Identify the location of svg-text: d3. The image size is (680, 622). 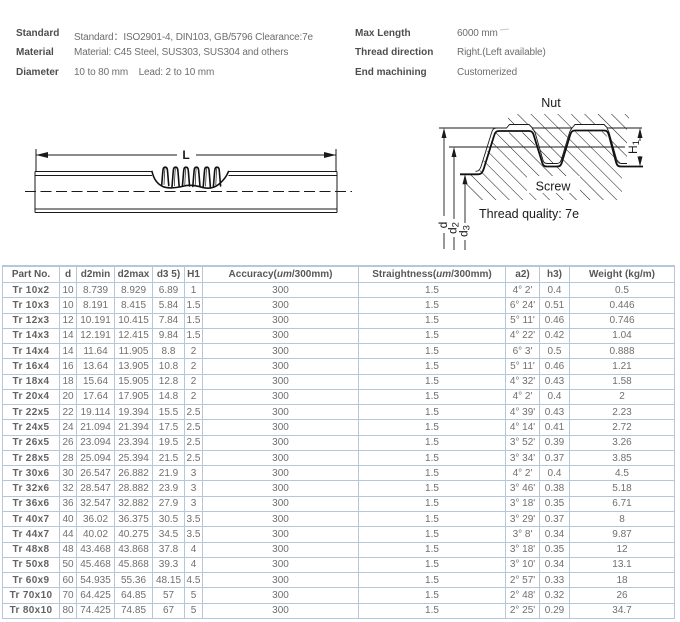
(465, 231).